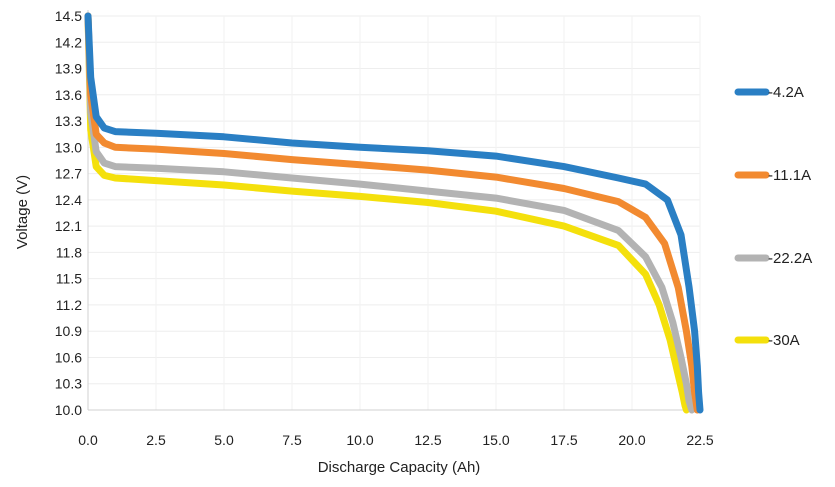 This screenshot has width=835, height=487. Describe the element at coordinates (68, 357) in the screenshot. I see `y-tick-label: 10.6` at that location.